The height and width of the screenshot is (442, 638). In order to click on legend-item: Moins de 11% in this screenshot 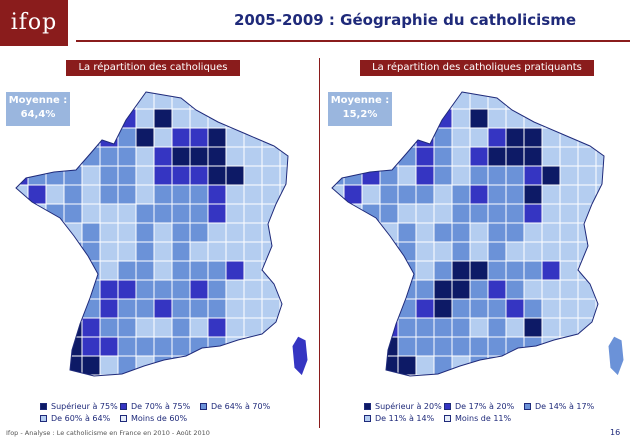, I will do `click(477, 418)`.